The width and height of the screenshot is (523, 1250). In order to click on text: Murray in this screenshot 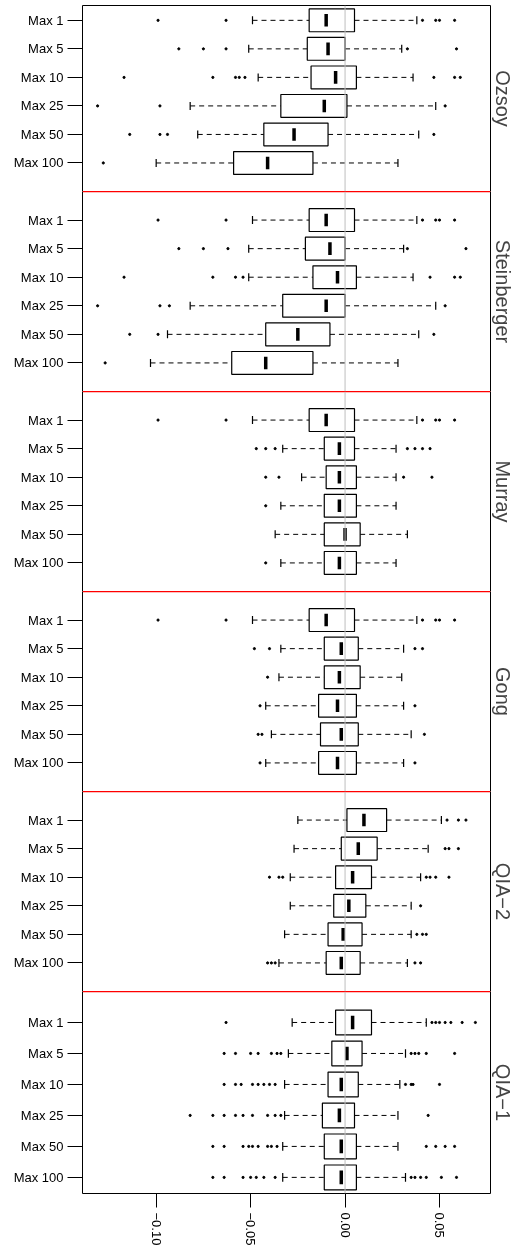, I will do `click(502, 491)`.